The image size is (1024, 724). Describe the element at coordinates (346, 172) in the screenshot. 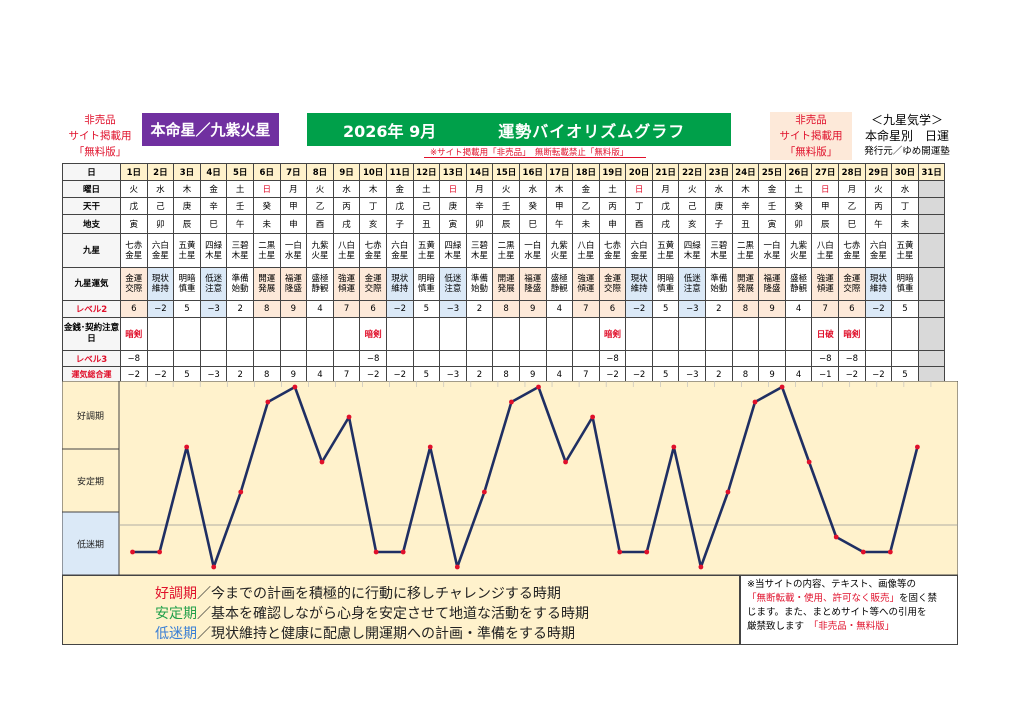

I see `day-cell: 9日` at that location.